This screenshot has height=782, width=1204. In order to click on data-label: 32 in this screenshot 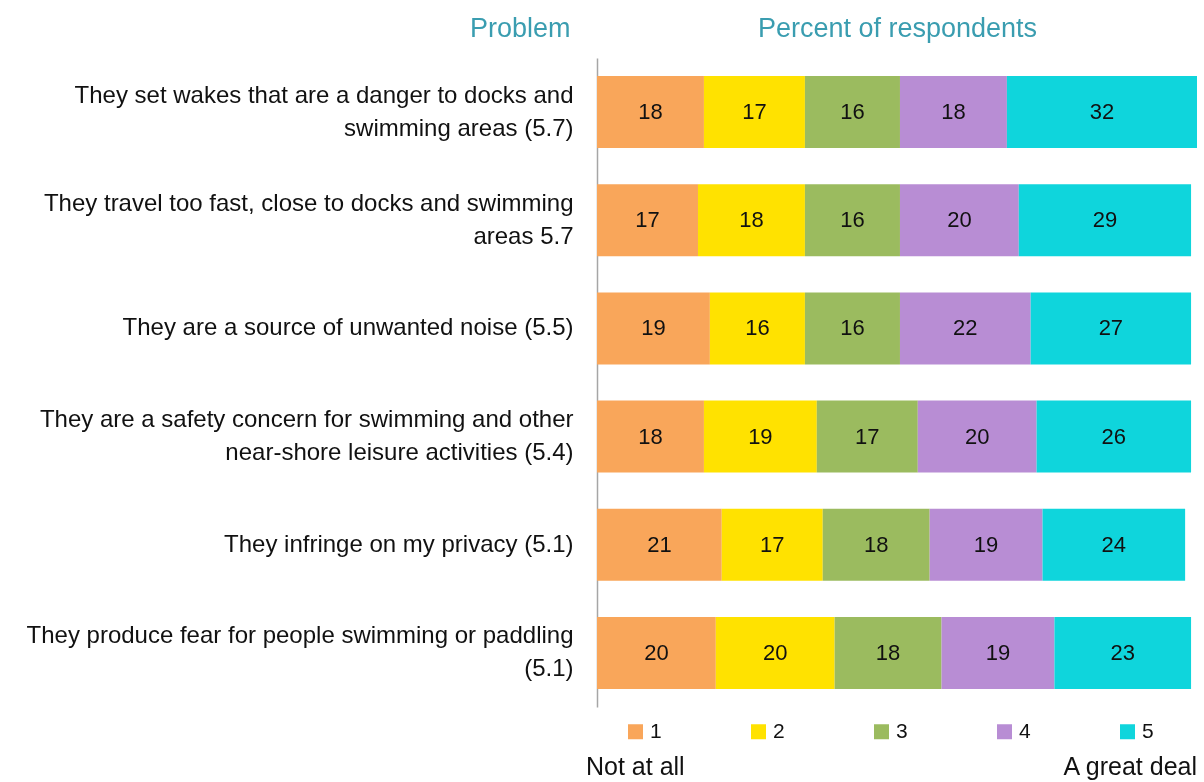, I will do `click(1102, 112)`.